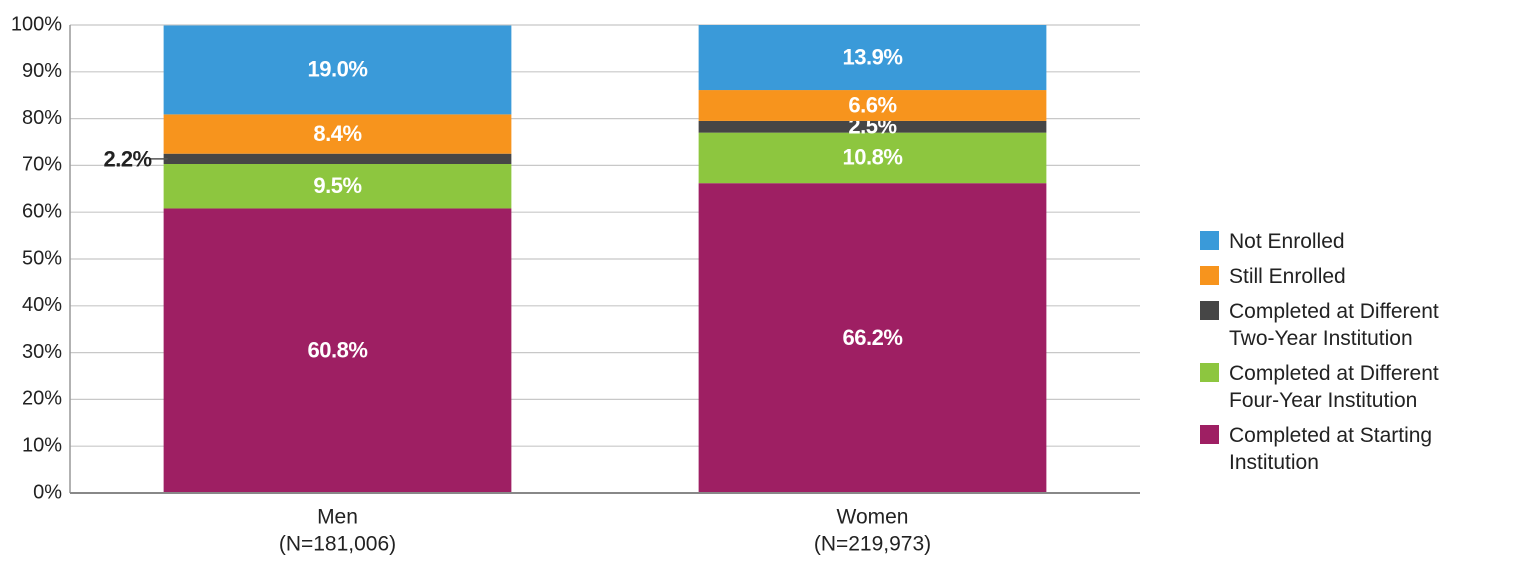 The width and height of the screenshot is (1514, 566). What do you see at coordinates (47, 492) in the screenshot?
I see `y-tick-label: 0%` at bounding box center [47, 492].